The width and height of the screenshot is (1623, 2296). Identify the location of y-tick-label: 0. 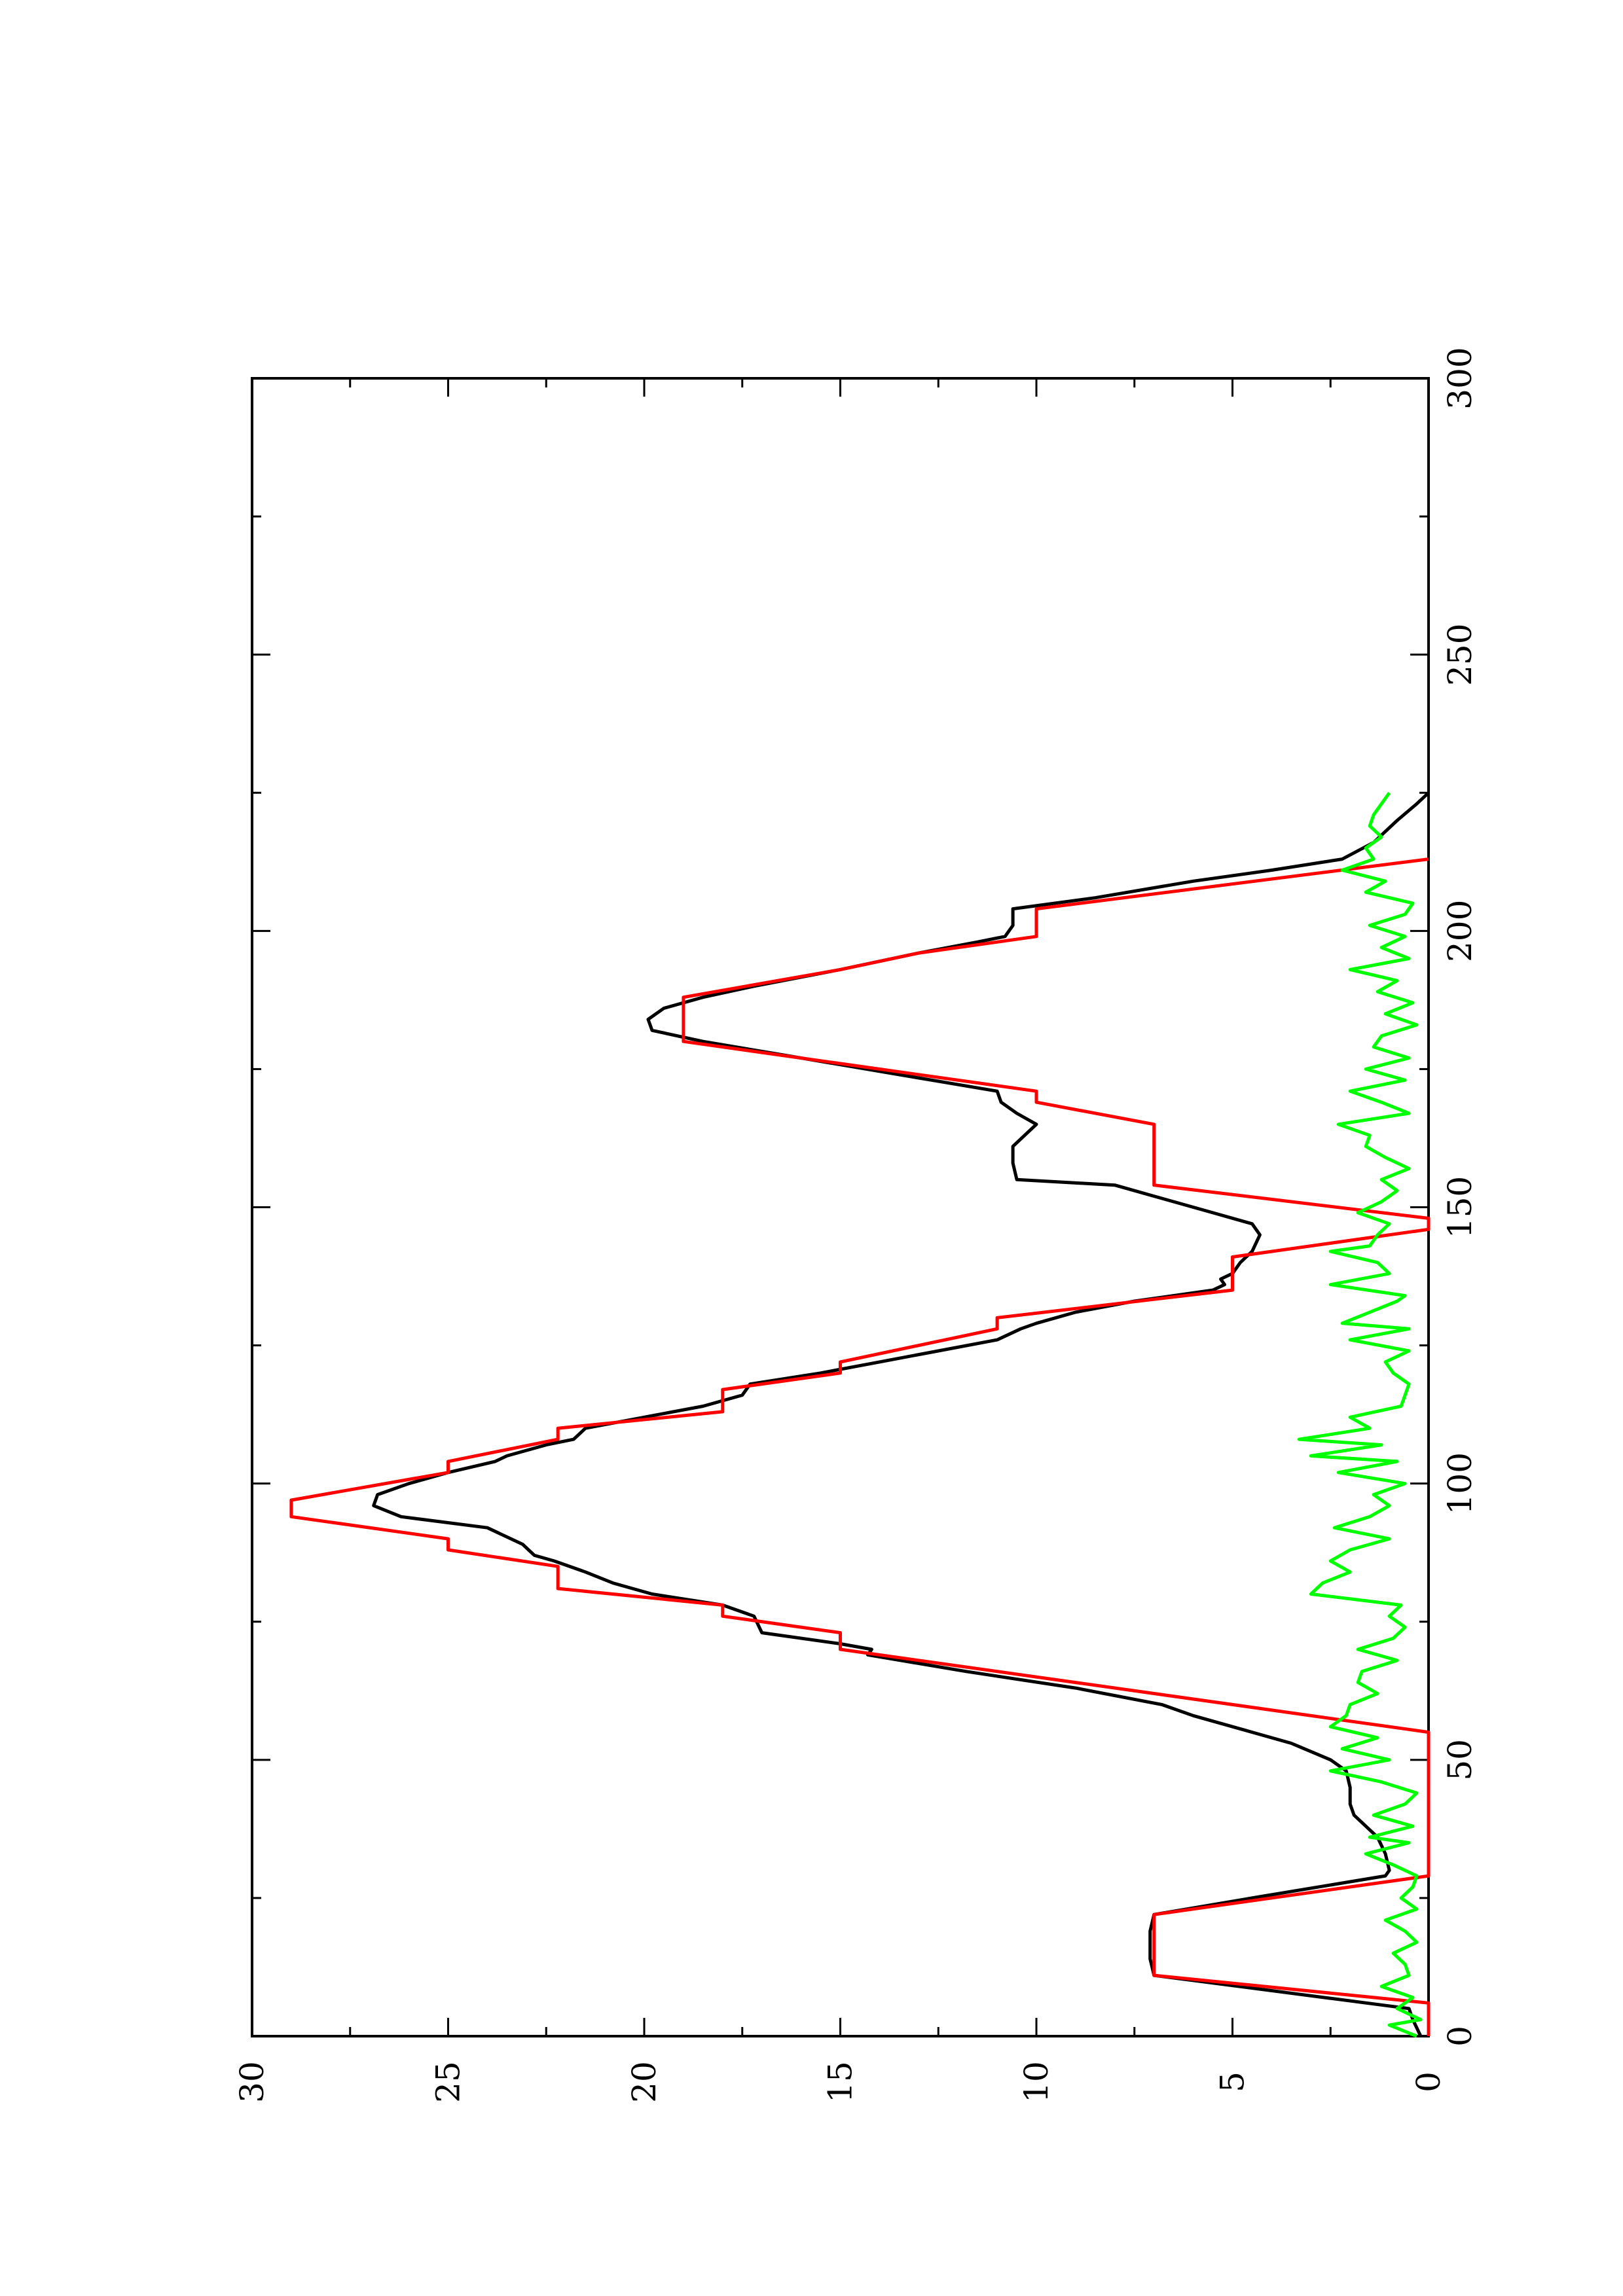
(1429, 2082).